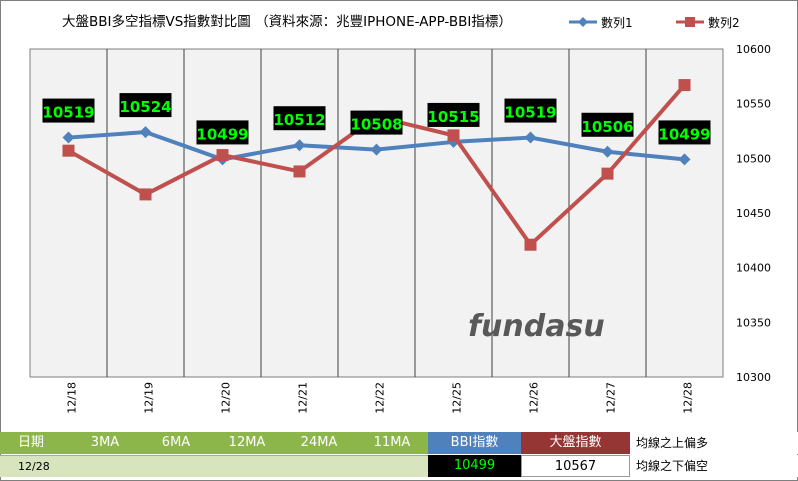 This screenshot has width=798, height=481. I want to click on header-11ma: 11MA, so click(392, 443).